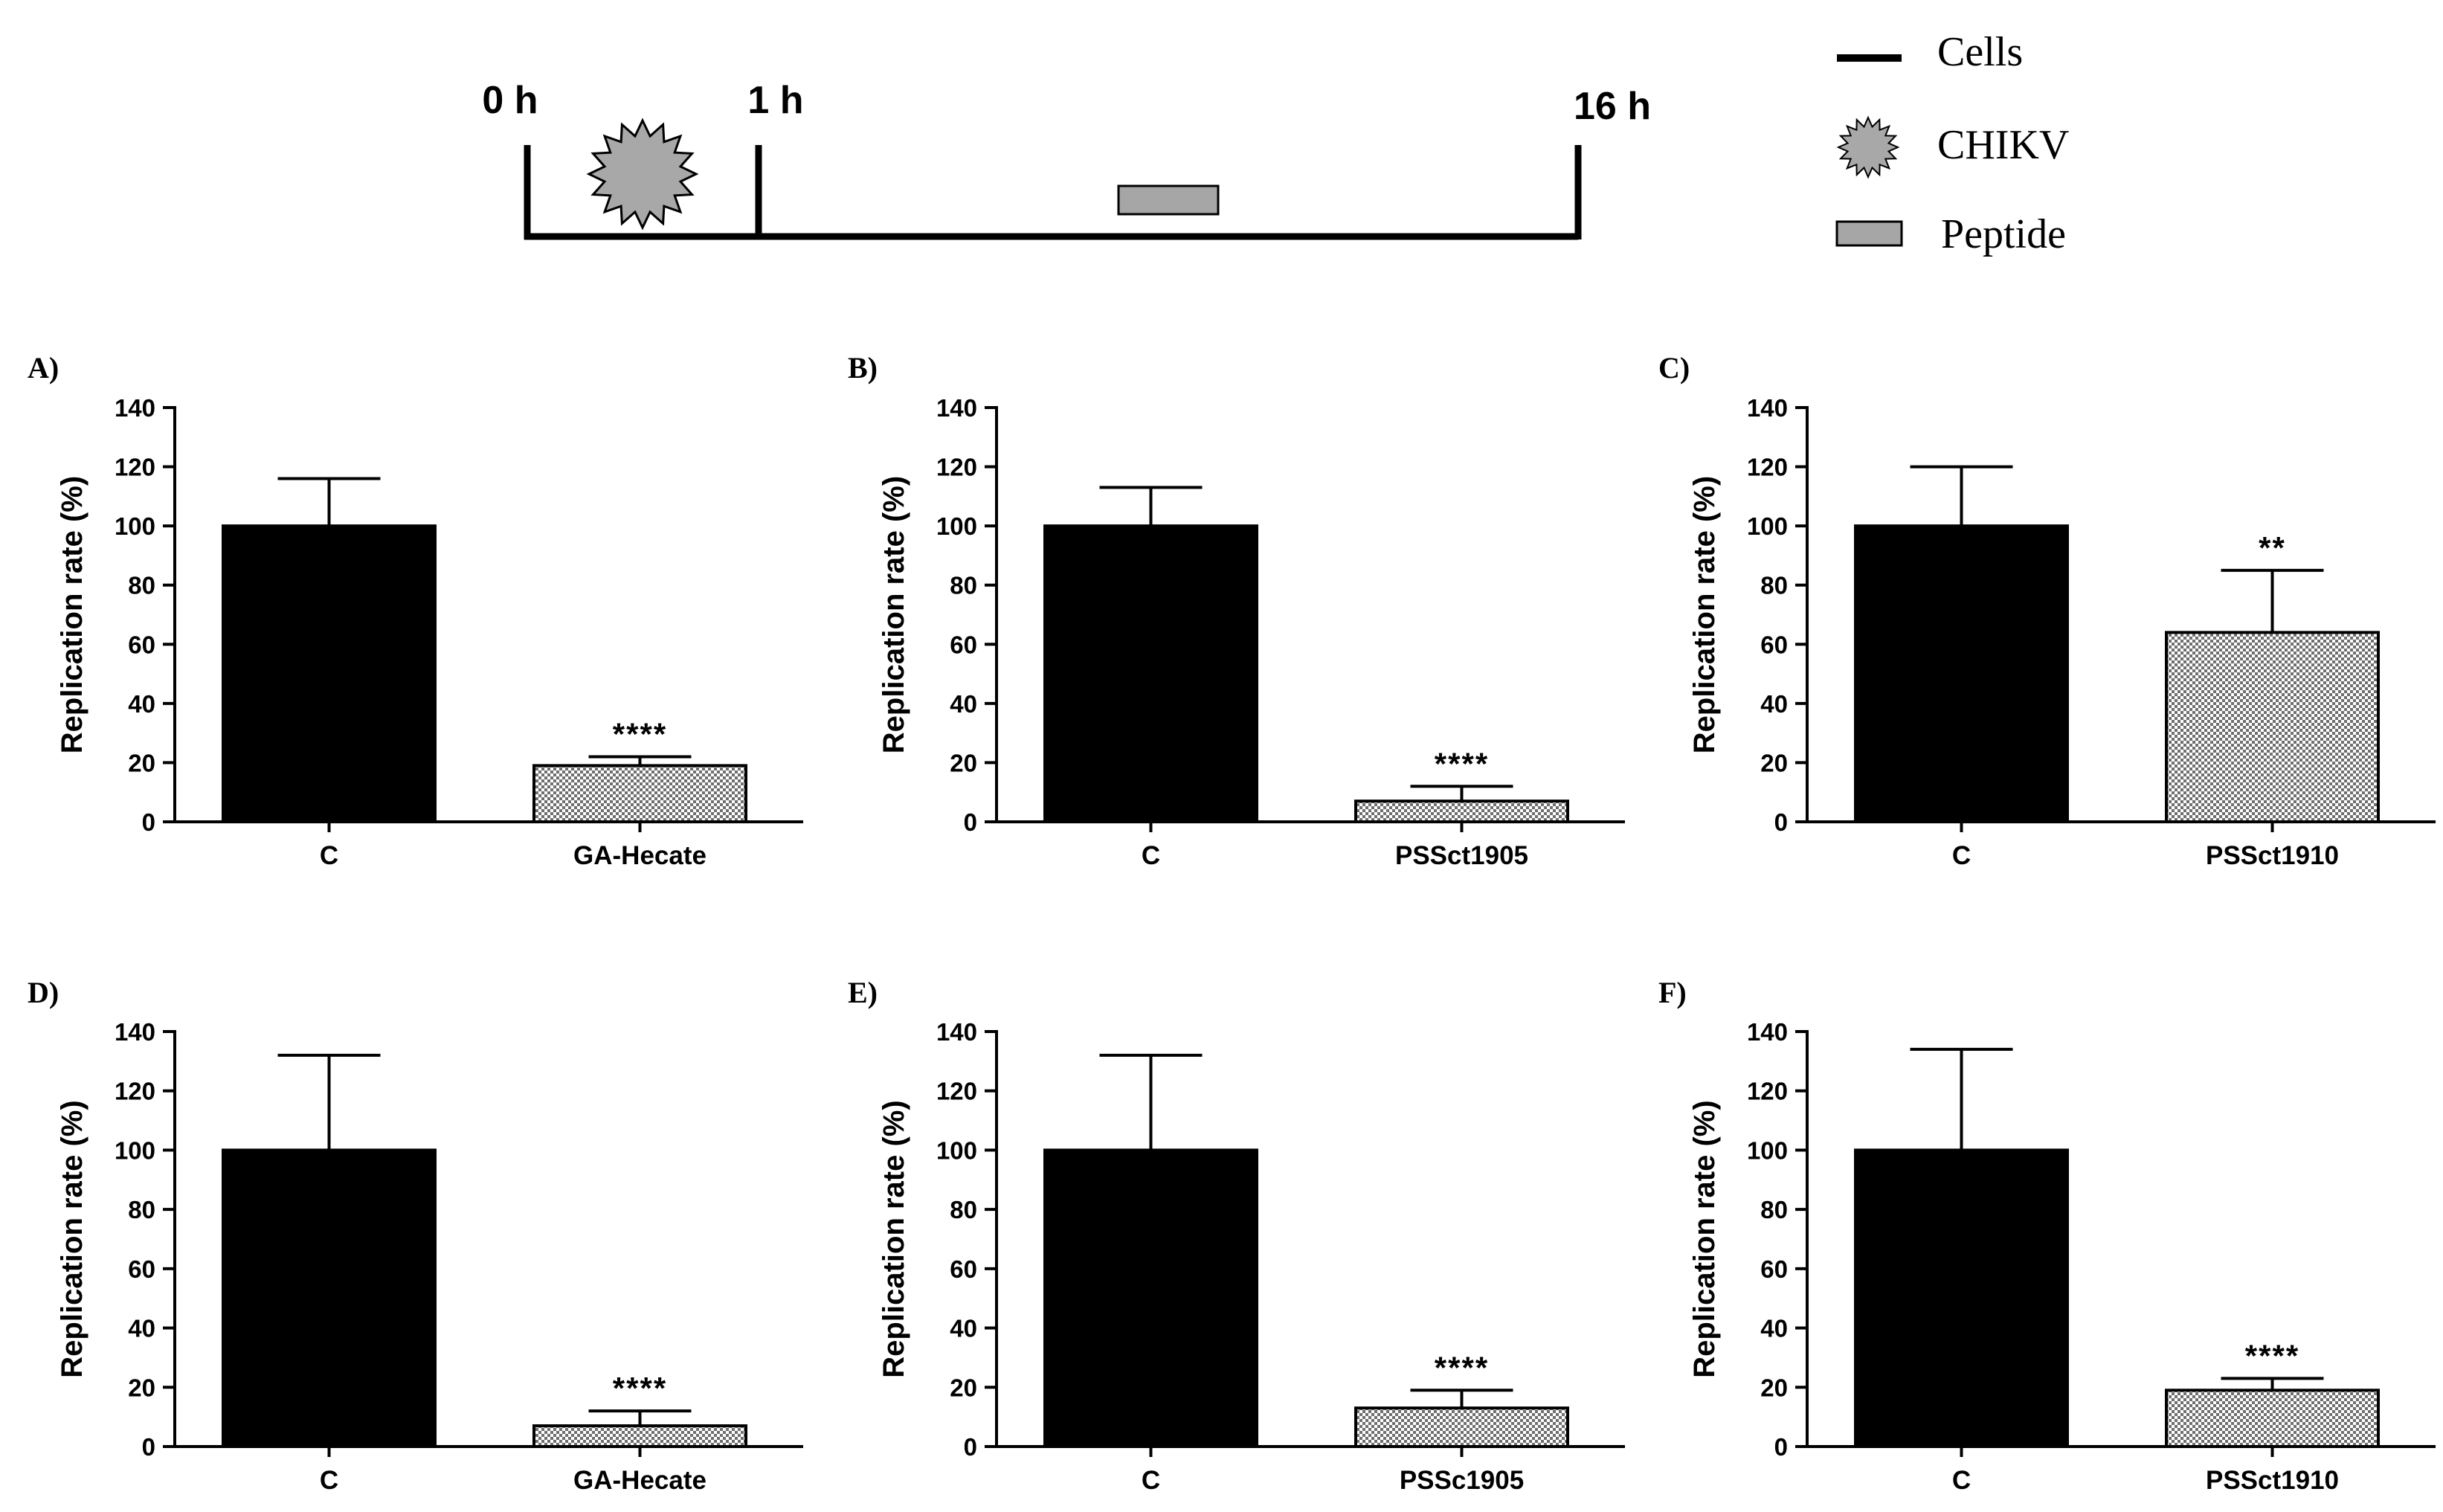 The width and height of the screenshot is (2443, 1512). What do you see at coordinates (1461, 855) in the screenshot?
I see `x-tick-label: PSSct1905` at bounding box center [1461, 855].